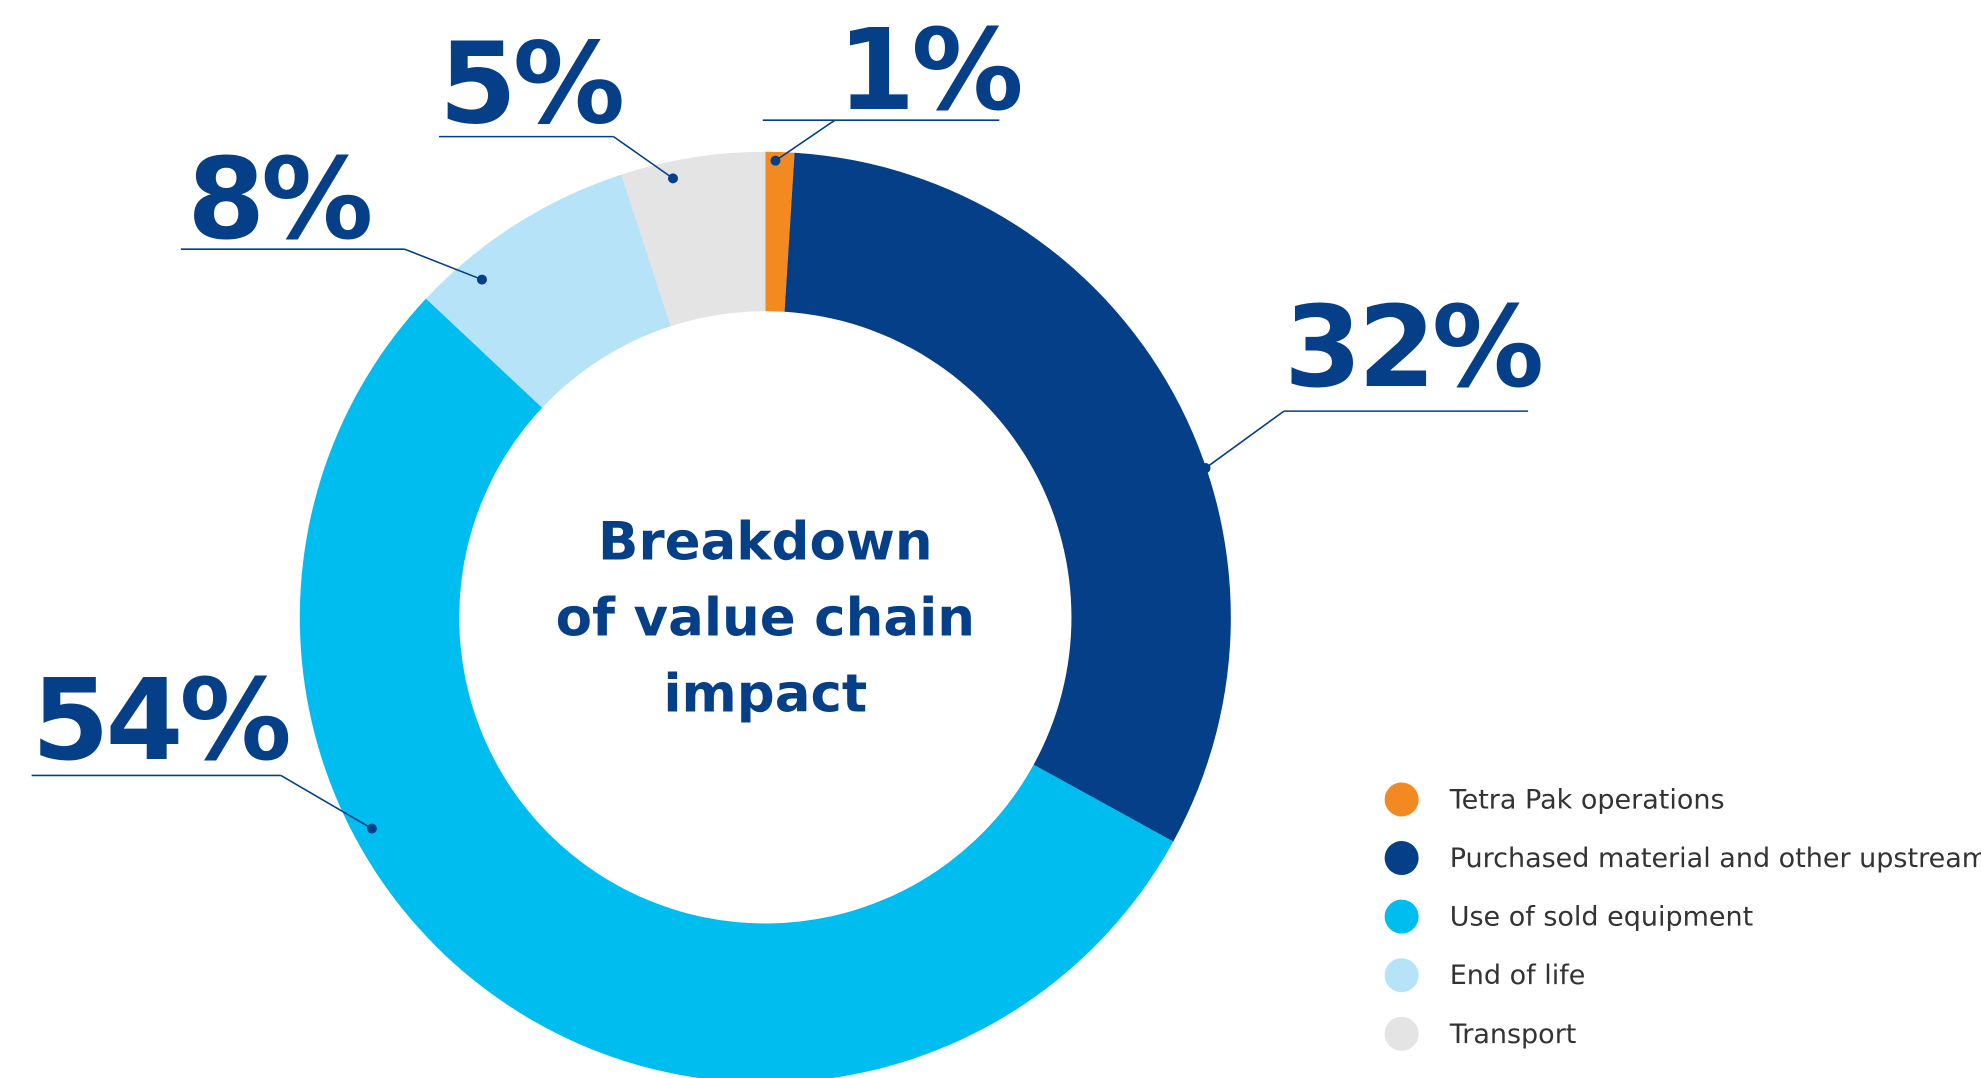 This screenshot has width=1981, height=1078. Describe the element at coordinates (1518, 975) in the screenshot. I see `legend-label: End of life` at that location.